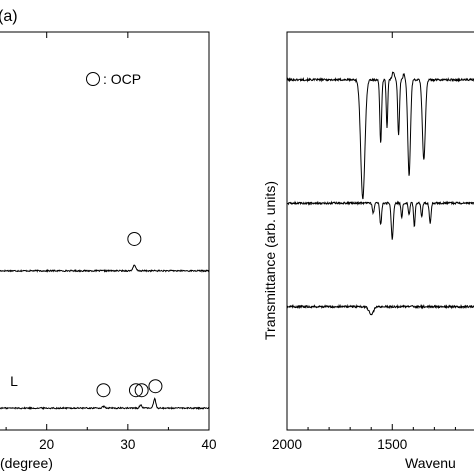 This screenshot has width=474, height=474. I want to click on figure-label: (a), so click(9, 16).